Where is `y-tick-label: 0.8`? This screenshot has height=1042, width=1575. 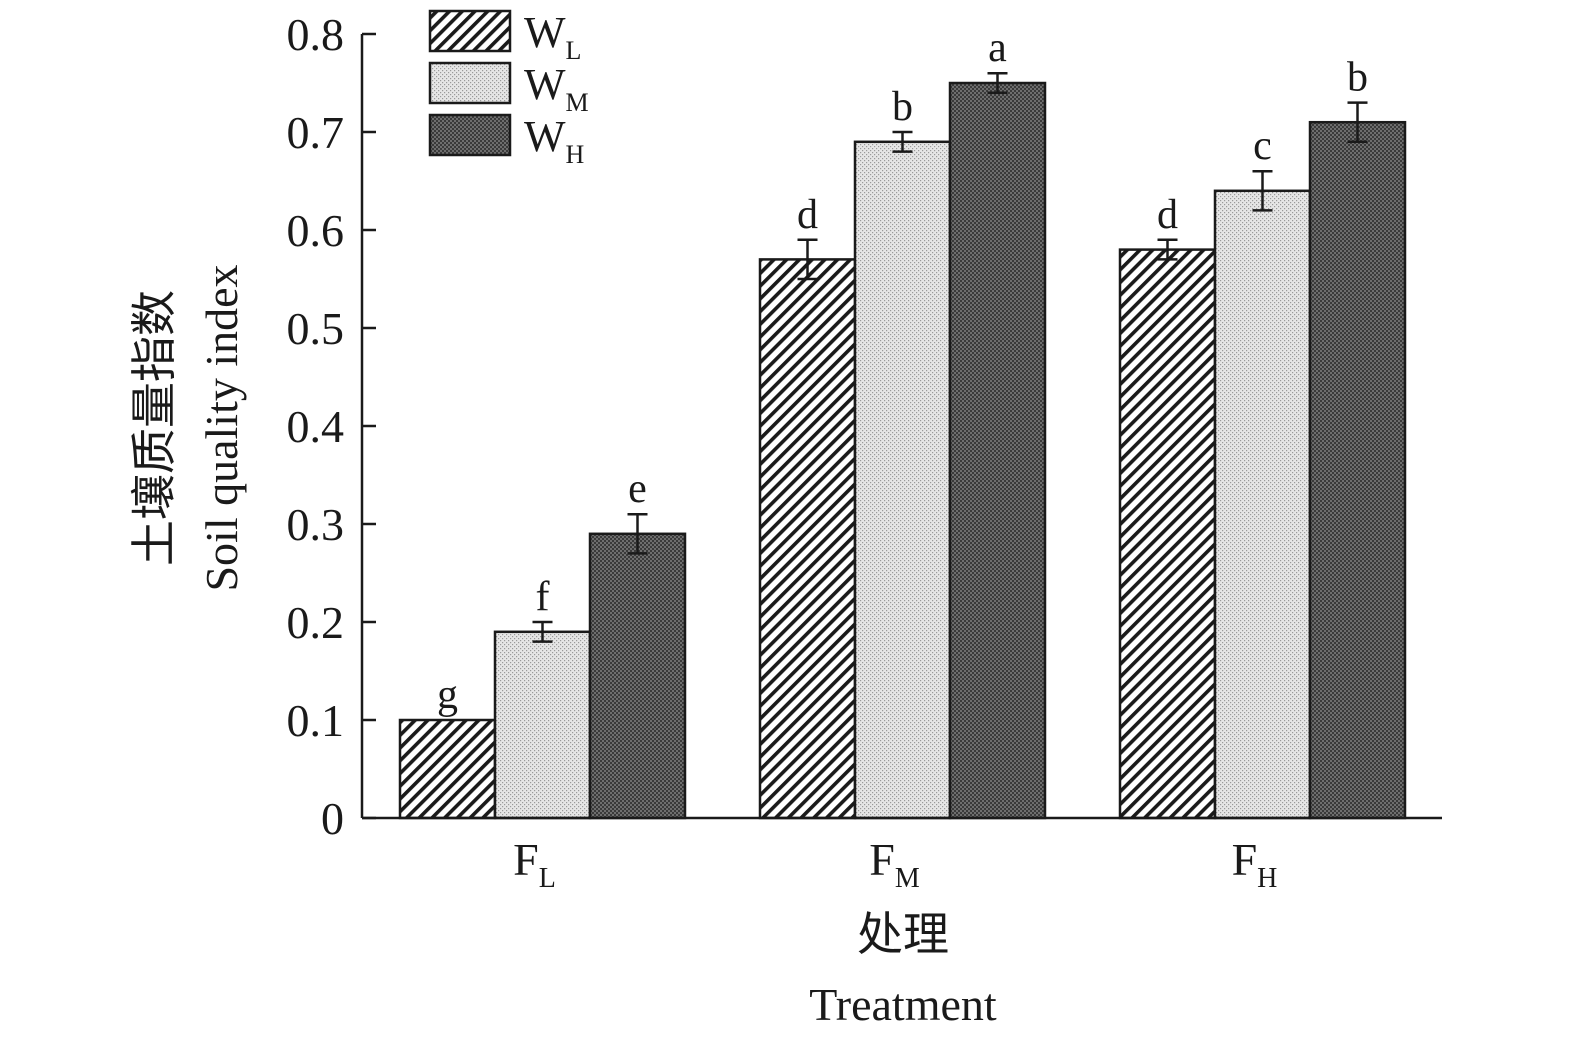
y-tick-label: 0.8 is located at coordinates (316, 34).